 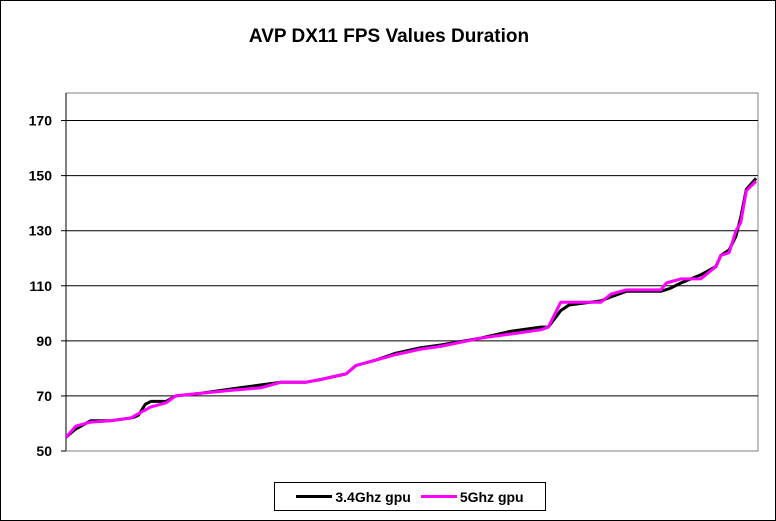 What do you see at coordinates (44, 396) in the screenshot?
I see `y-tick-label: 70` at bounding box center [44, 396].